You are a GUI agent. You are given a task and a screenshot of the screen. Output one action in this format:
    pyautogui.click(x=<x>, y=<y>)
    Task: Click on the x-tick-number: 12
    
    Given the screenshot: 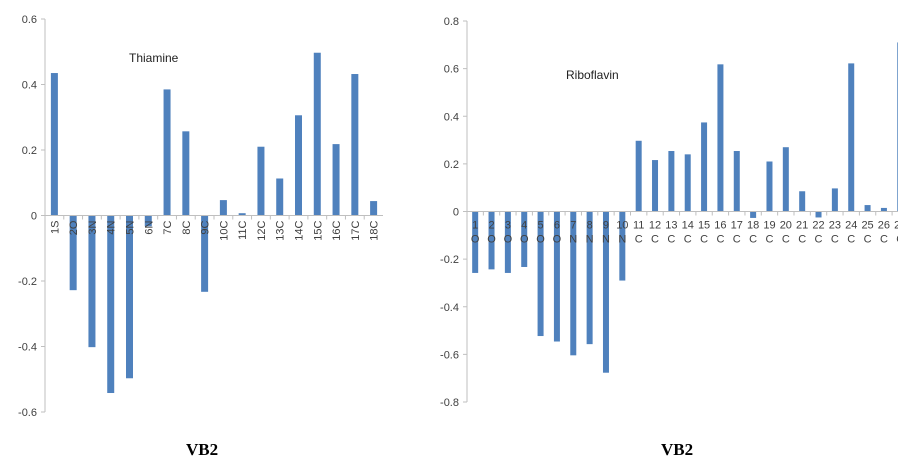 What is the action you would take?
    pyautogui.click(x=655, y=226)
    